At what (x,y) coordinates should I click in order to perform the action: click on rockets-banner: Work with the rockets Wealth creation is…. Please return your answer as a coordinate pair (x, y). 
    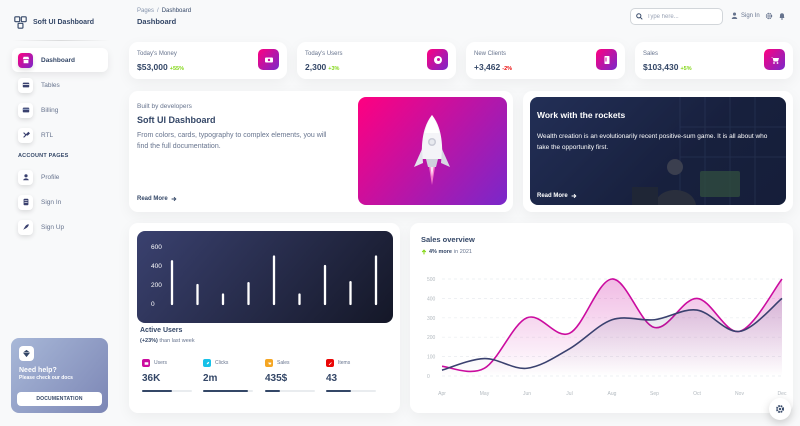
    Looking at the image, I should click on (658, 151).